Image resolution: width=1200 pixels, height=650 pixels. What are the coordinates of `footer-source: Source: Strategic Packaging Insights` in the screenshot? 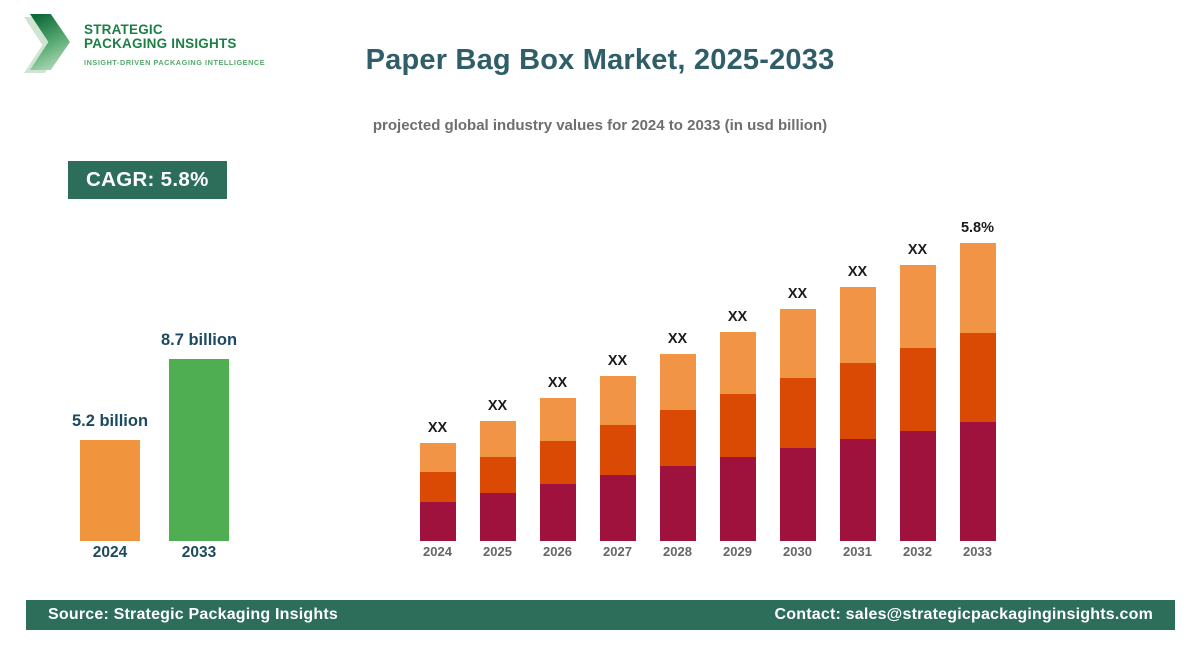 It's located at (193, 614).